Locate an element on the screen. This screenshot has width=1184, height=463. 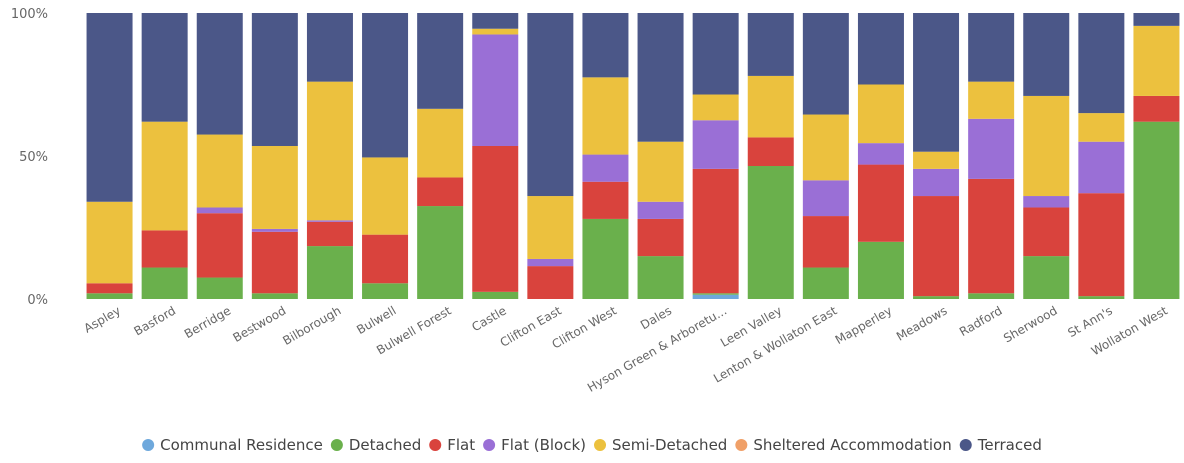
legend-item-terraced: Terraced is located at coordinates (1000, 445).